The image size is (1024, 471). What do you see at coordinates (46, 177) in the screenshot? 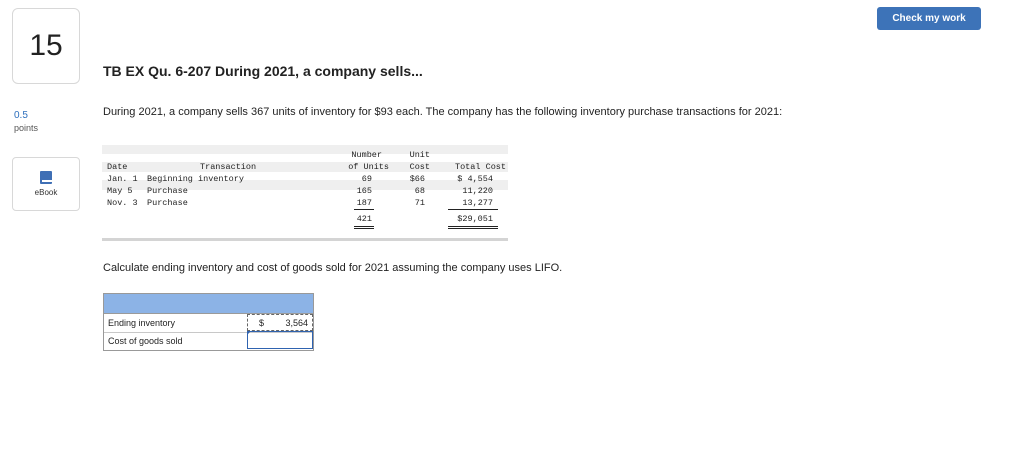
I see `book-icon` at bounding box center [46, 177].